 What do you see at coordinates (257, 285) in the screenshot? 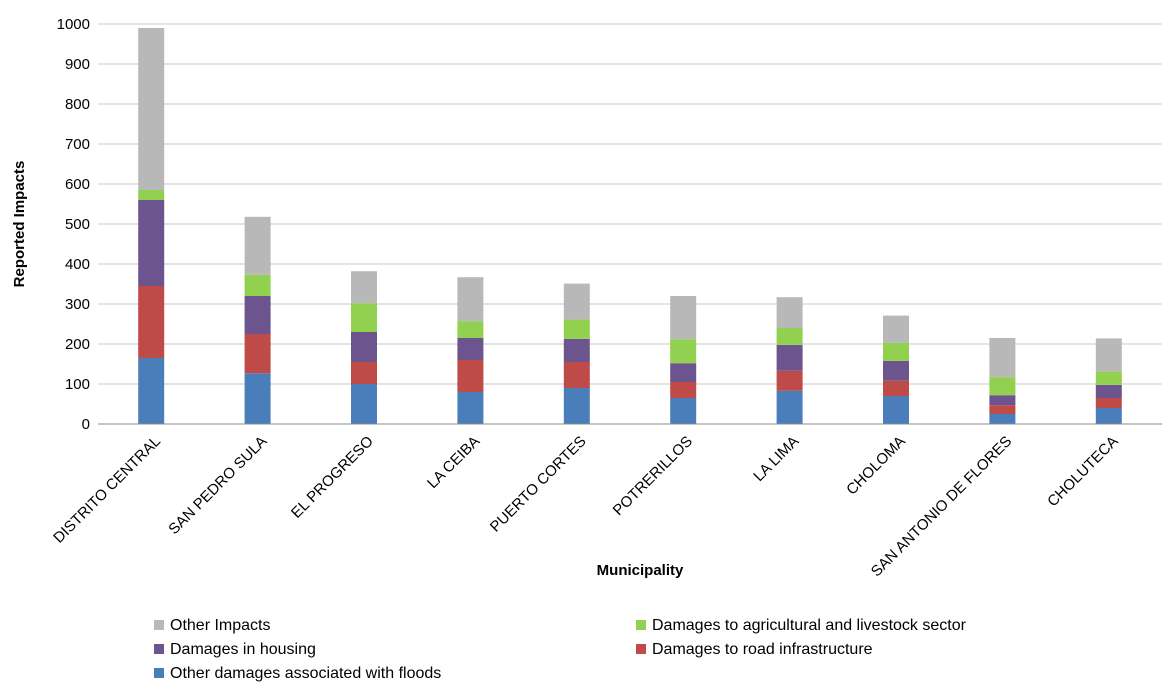
I see `bar-segment-damages-to-agricultural-and-livestock-sector-san-pedro-sula` at bounding box center [257, 285].